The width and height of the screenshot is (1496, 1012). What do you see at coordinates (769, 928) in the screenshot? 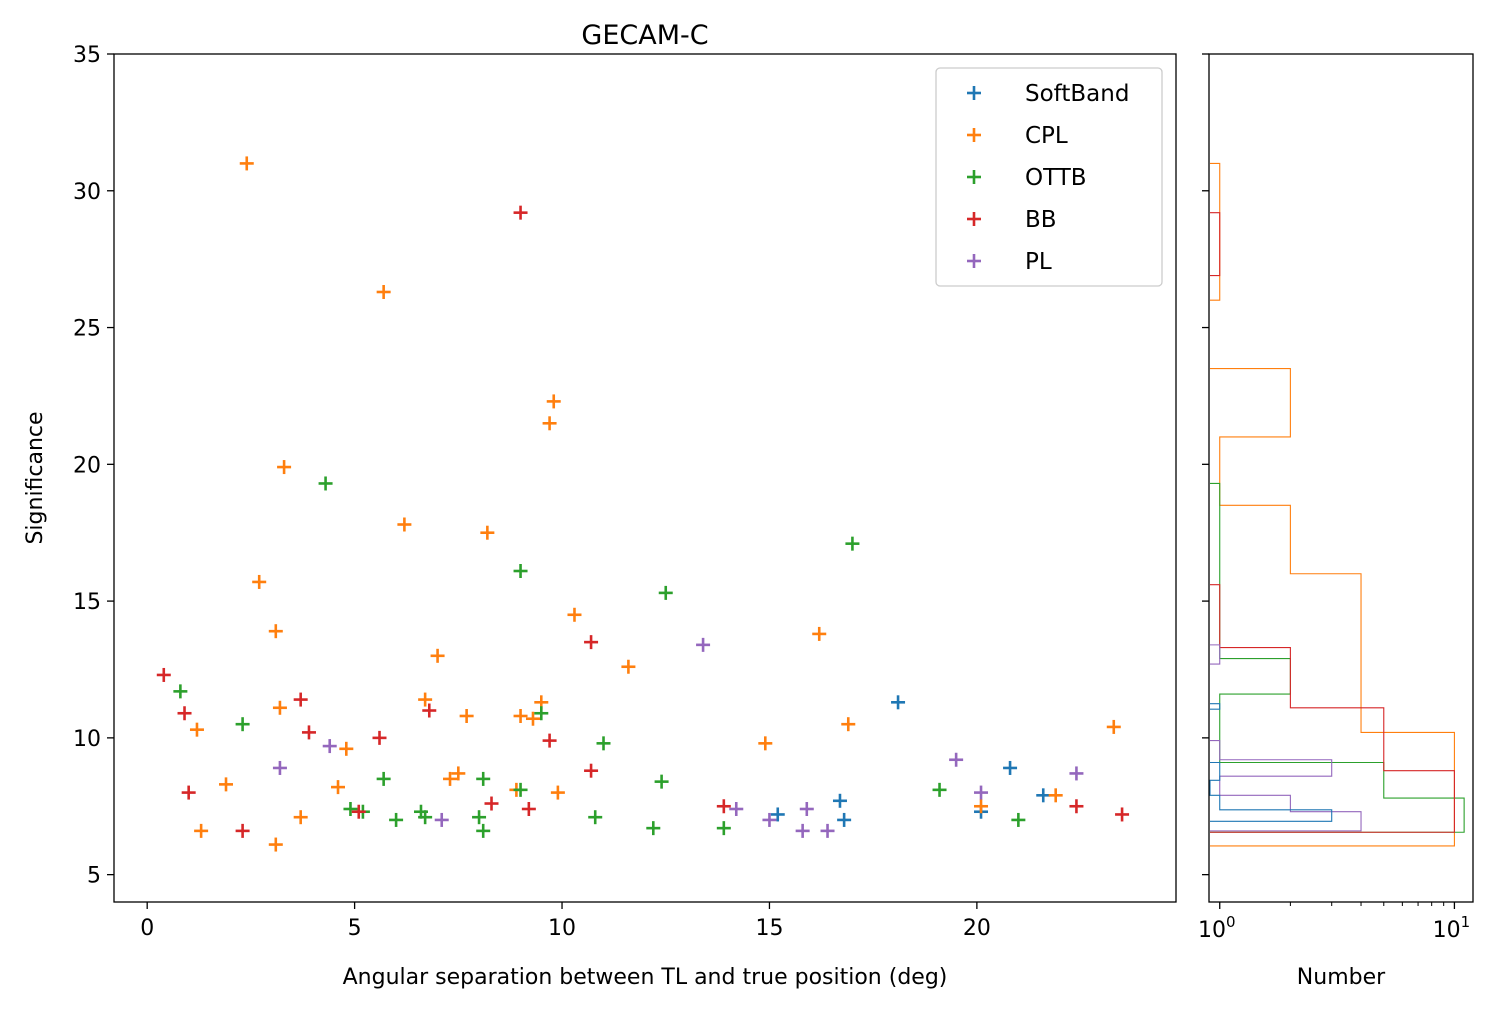
I see `x-tick-label: 15` at bounding box center [769, 928].